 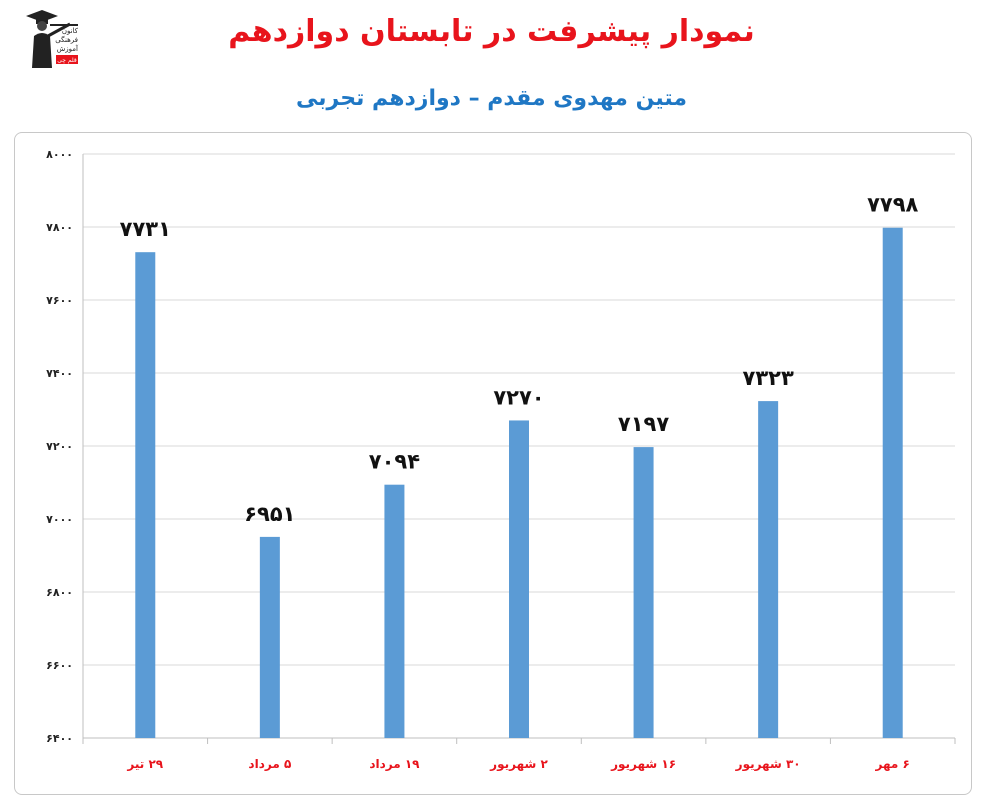 I want to click on y-tick-label: ۶۴۰۰, so click(x=59, y=738).